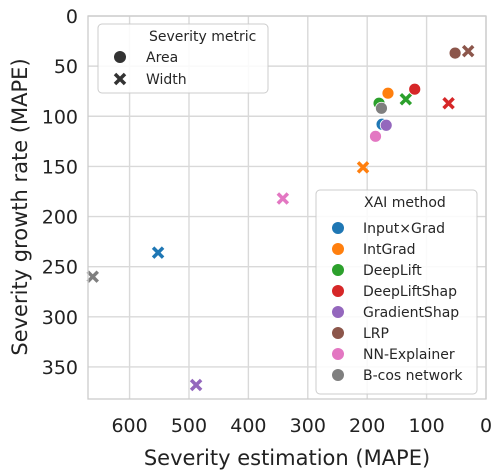  What do you see at coordinates (406, 99) in the screenshot?
I see `point-deeplift-width` at bounding box center [406, 99].